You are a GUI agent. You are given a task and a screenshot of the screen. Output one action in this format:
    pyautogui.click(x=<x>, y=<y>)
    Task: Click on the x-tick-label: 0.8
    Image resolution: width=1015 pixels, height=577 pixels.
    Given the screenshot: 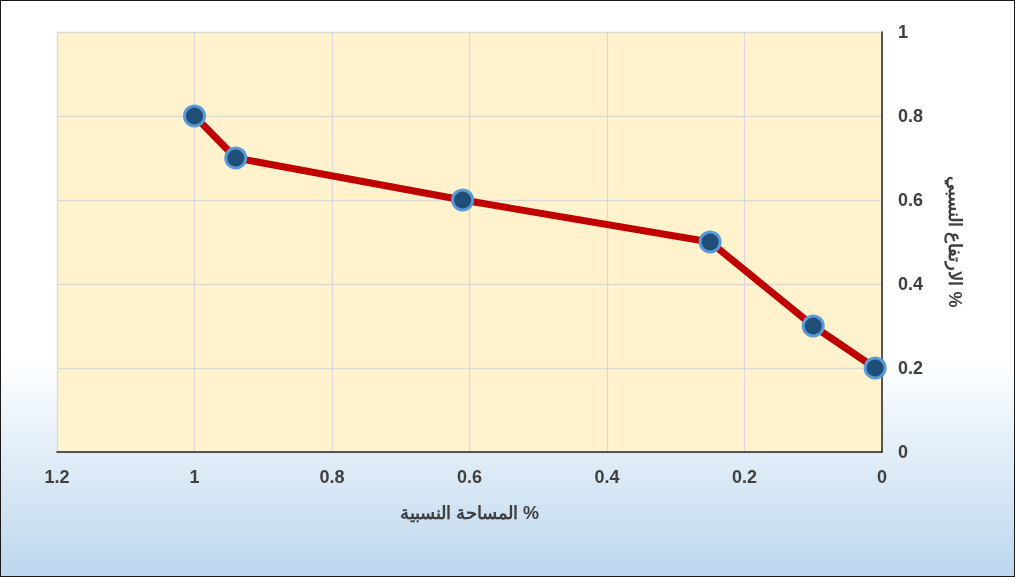 What is the action you would take?
    pyautogui.click(x=332, y=477)
    